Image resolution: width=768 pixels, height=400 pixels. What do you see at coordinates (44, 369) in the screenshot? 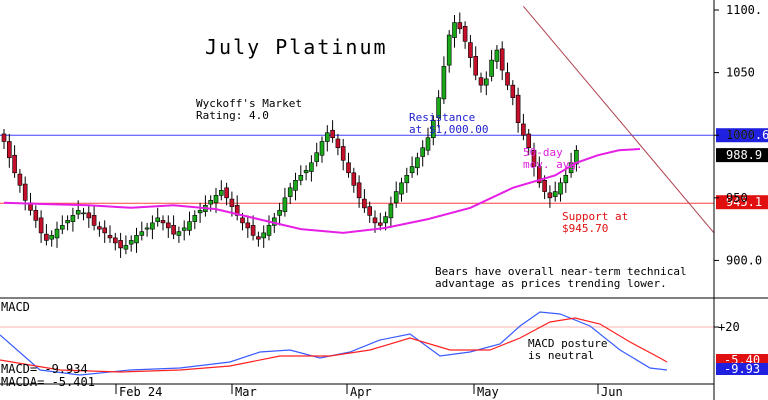
I see `macd-value-label: MACD= -9.934` at bounding box center [44, 369].